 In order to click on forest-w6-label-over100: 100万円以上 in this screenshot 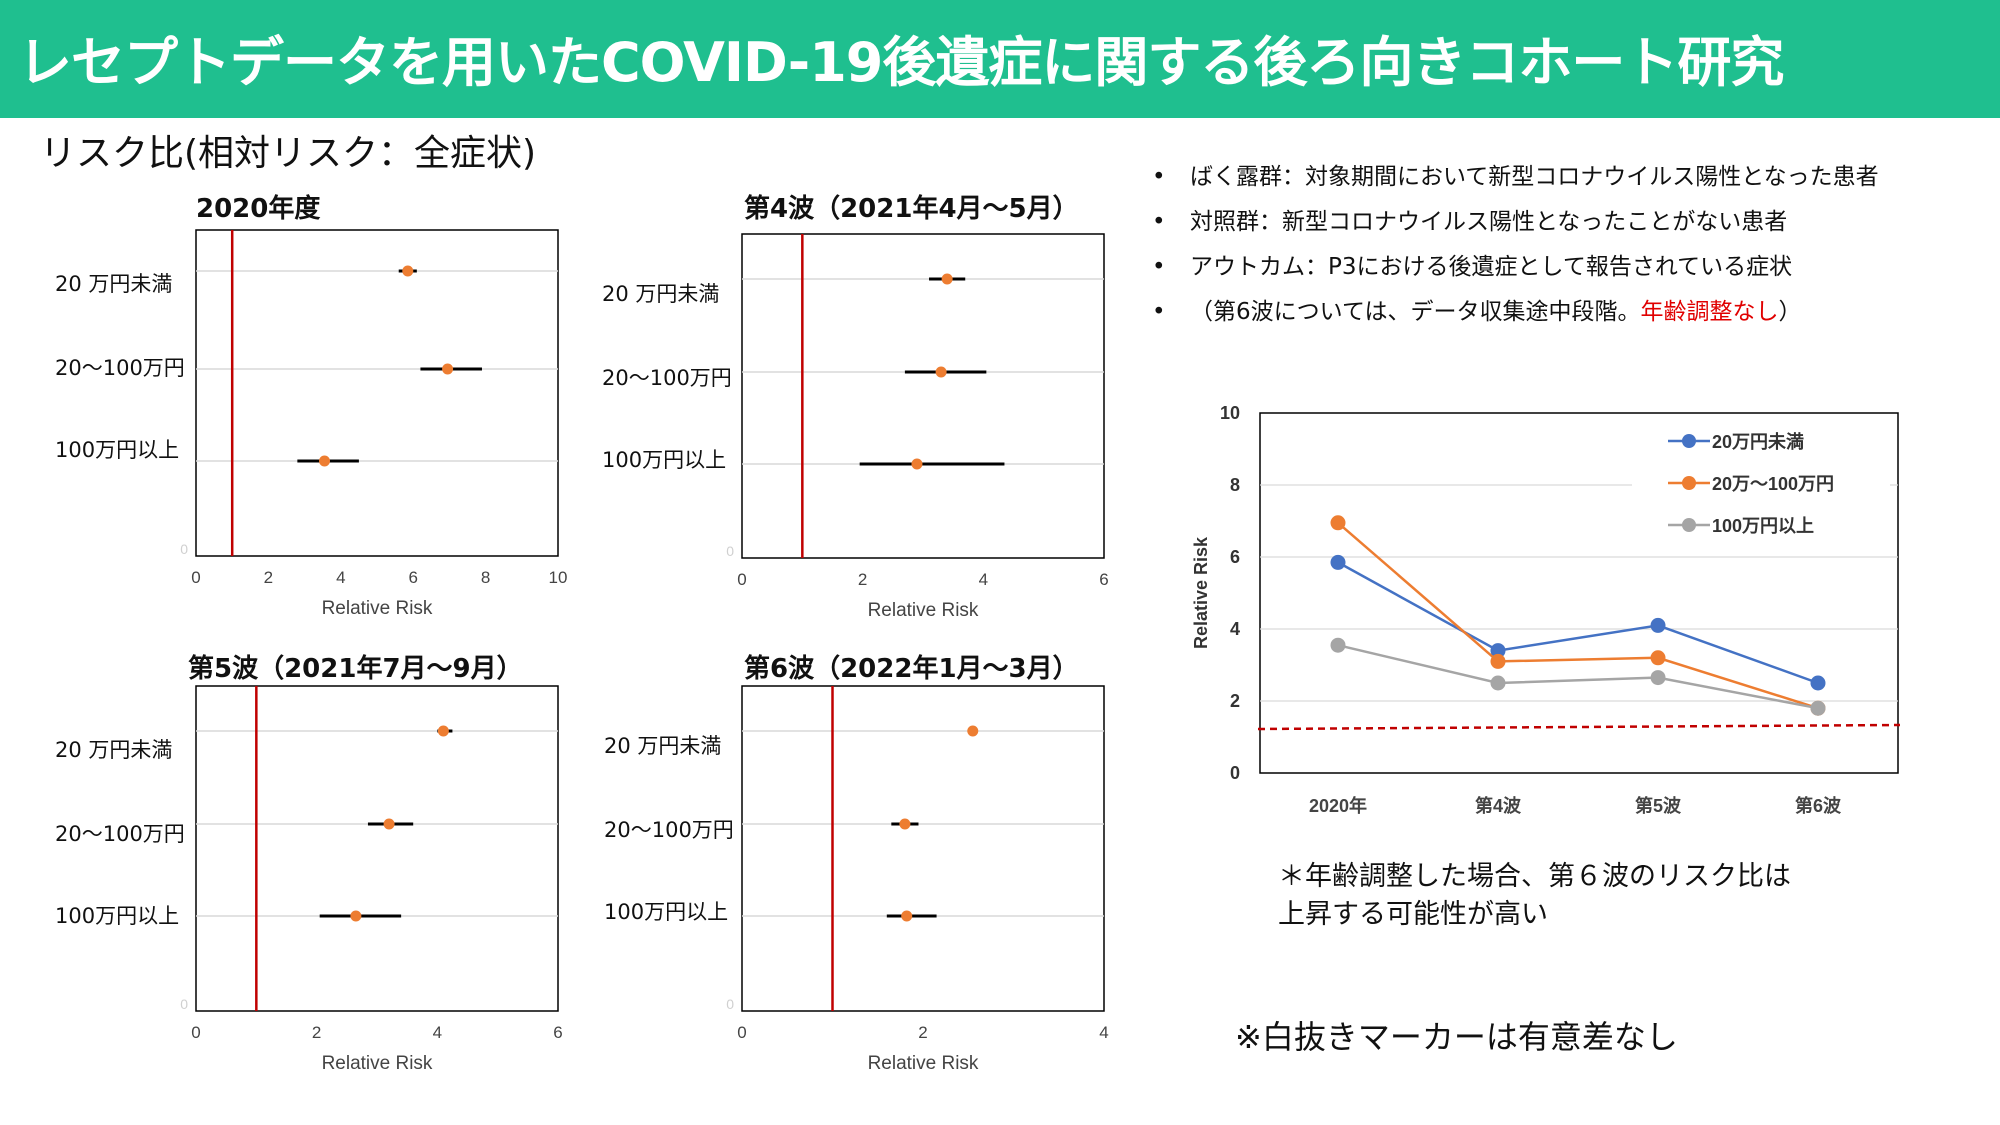, I will do `click(666, 912)`.